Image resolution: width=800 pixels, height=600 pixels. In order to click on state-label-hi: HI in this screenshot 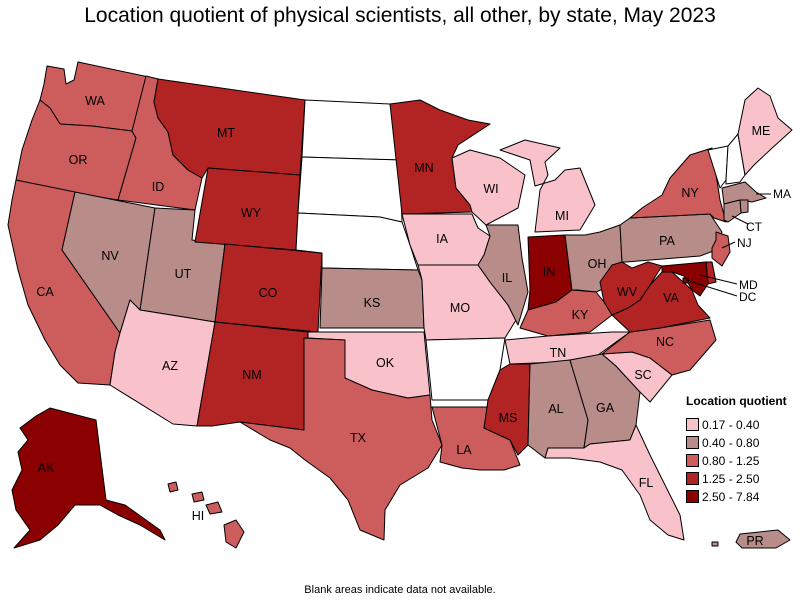, I will do `click(198, 516)`.